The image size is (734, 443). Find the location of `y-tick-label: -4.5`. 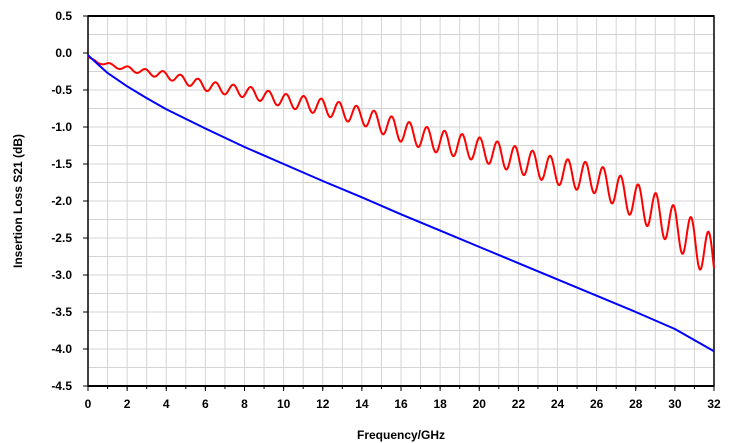

y-tick-label: -4.5 is located at coordinates (61, 386).